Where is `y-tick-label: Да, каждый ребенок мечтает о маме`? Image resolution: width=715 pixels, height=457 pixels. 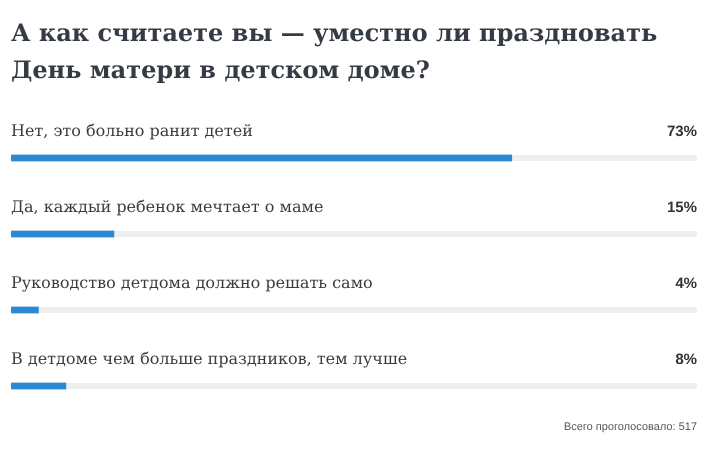
y-tick-label: Да, каждый ребенок мечтает о маме is located at coordinates (167, 206).